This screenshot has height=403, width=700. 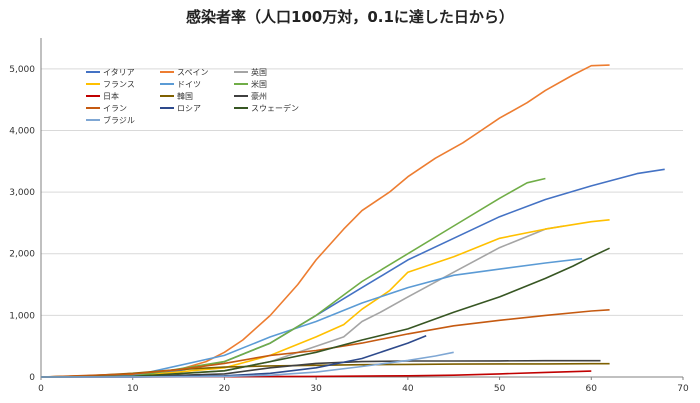 What do you see at coordinates (250, 96) in the screenshot?
I see `legend-item: 豪州` at bounding box center [250, 96].